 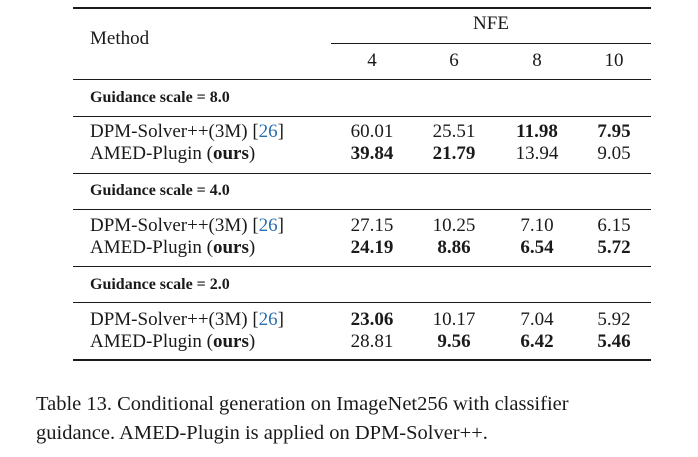 What do you see at coordinates (454, 319) in the screenshot?
I see `value-cell: 10.17` at bounding box center [454, 319].